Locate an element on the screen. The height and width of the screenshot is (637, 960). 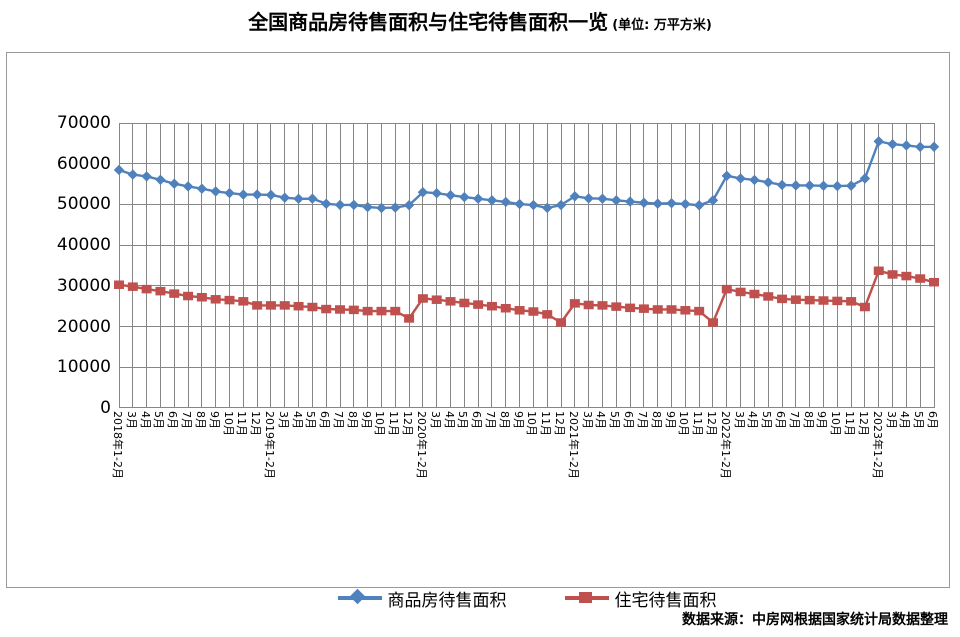
legend-item-residential: 住宅待售面积 is located at coordinates (640, 598).